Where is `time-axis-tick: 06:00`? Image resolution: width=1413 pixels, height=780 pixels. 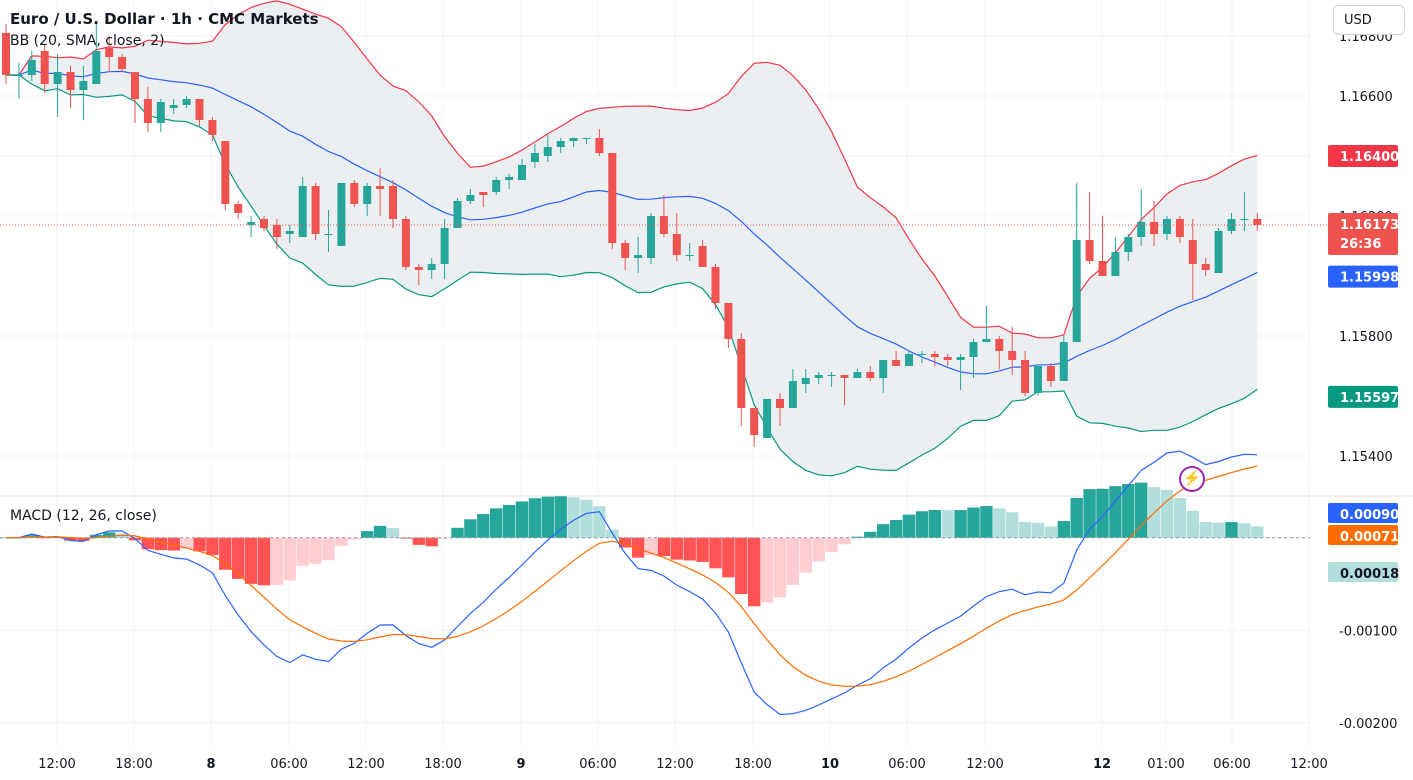 time-axis-tick: 06:00 is located at coordinates (906, 764).